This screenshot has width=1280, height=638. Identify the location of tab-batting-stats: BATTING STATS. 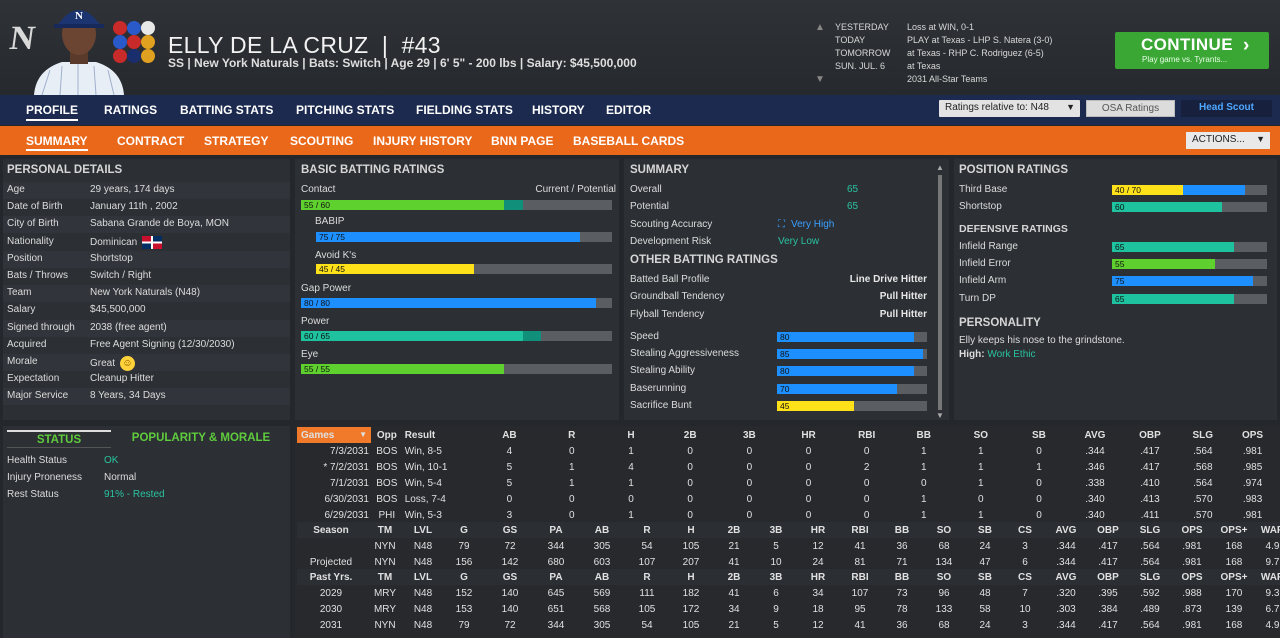
(227, 110).